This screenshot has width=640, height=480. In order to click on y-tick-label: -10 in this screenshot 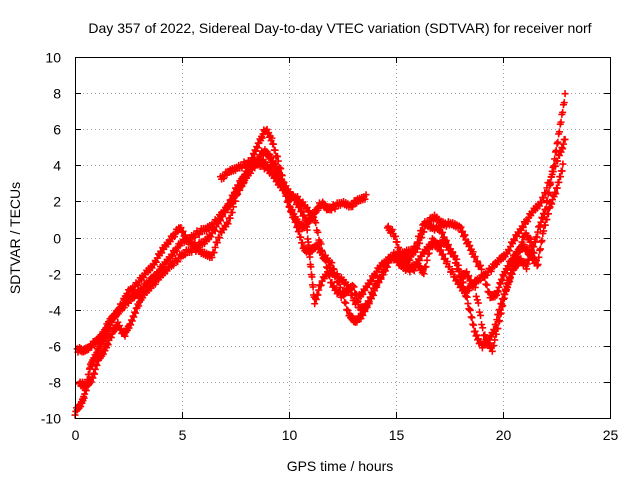, I will do `click(51, 419)`.